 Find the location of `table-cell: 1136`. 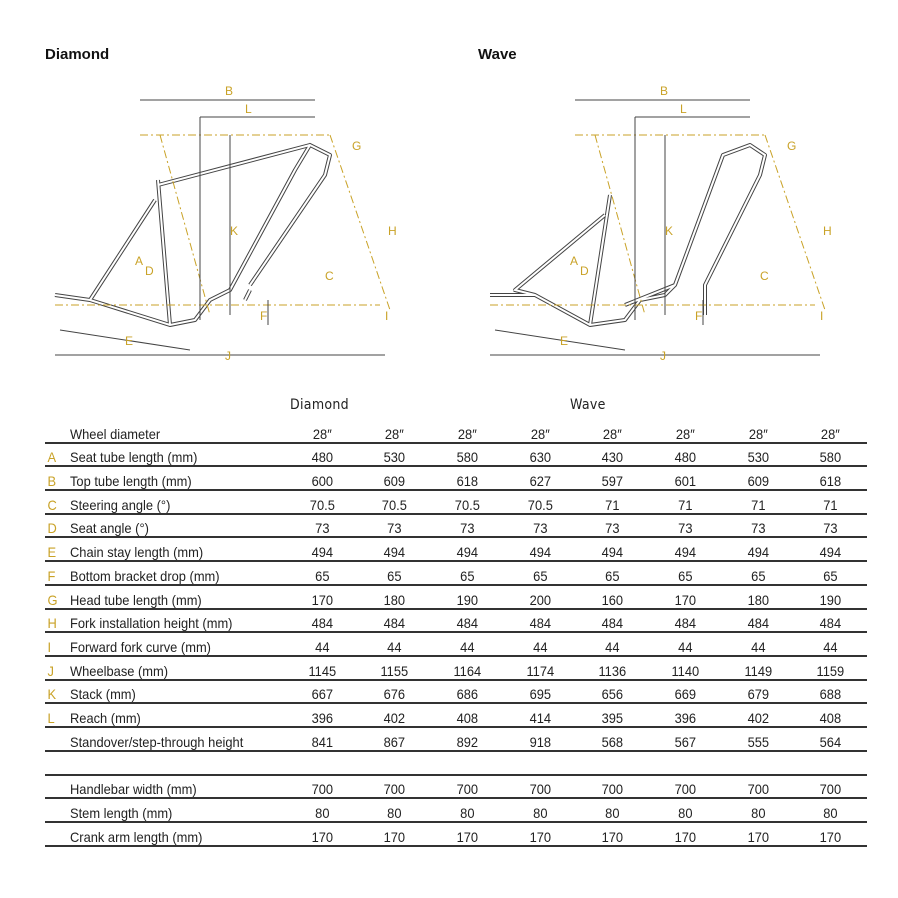

table-cell: 1136 is located at coordinates (613, 668).